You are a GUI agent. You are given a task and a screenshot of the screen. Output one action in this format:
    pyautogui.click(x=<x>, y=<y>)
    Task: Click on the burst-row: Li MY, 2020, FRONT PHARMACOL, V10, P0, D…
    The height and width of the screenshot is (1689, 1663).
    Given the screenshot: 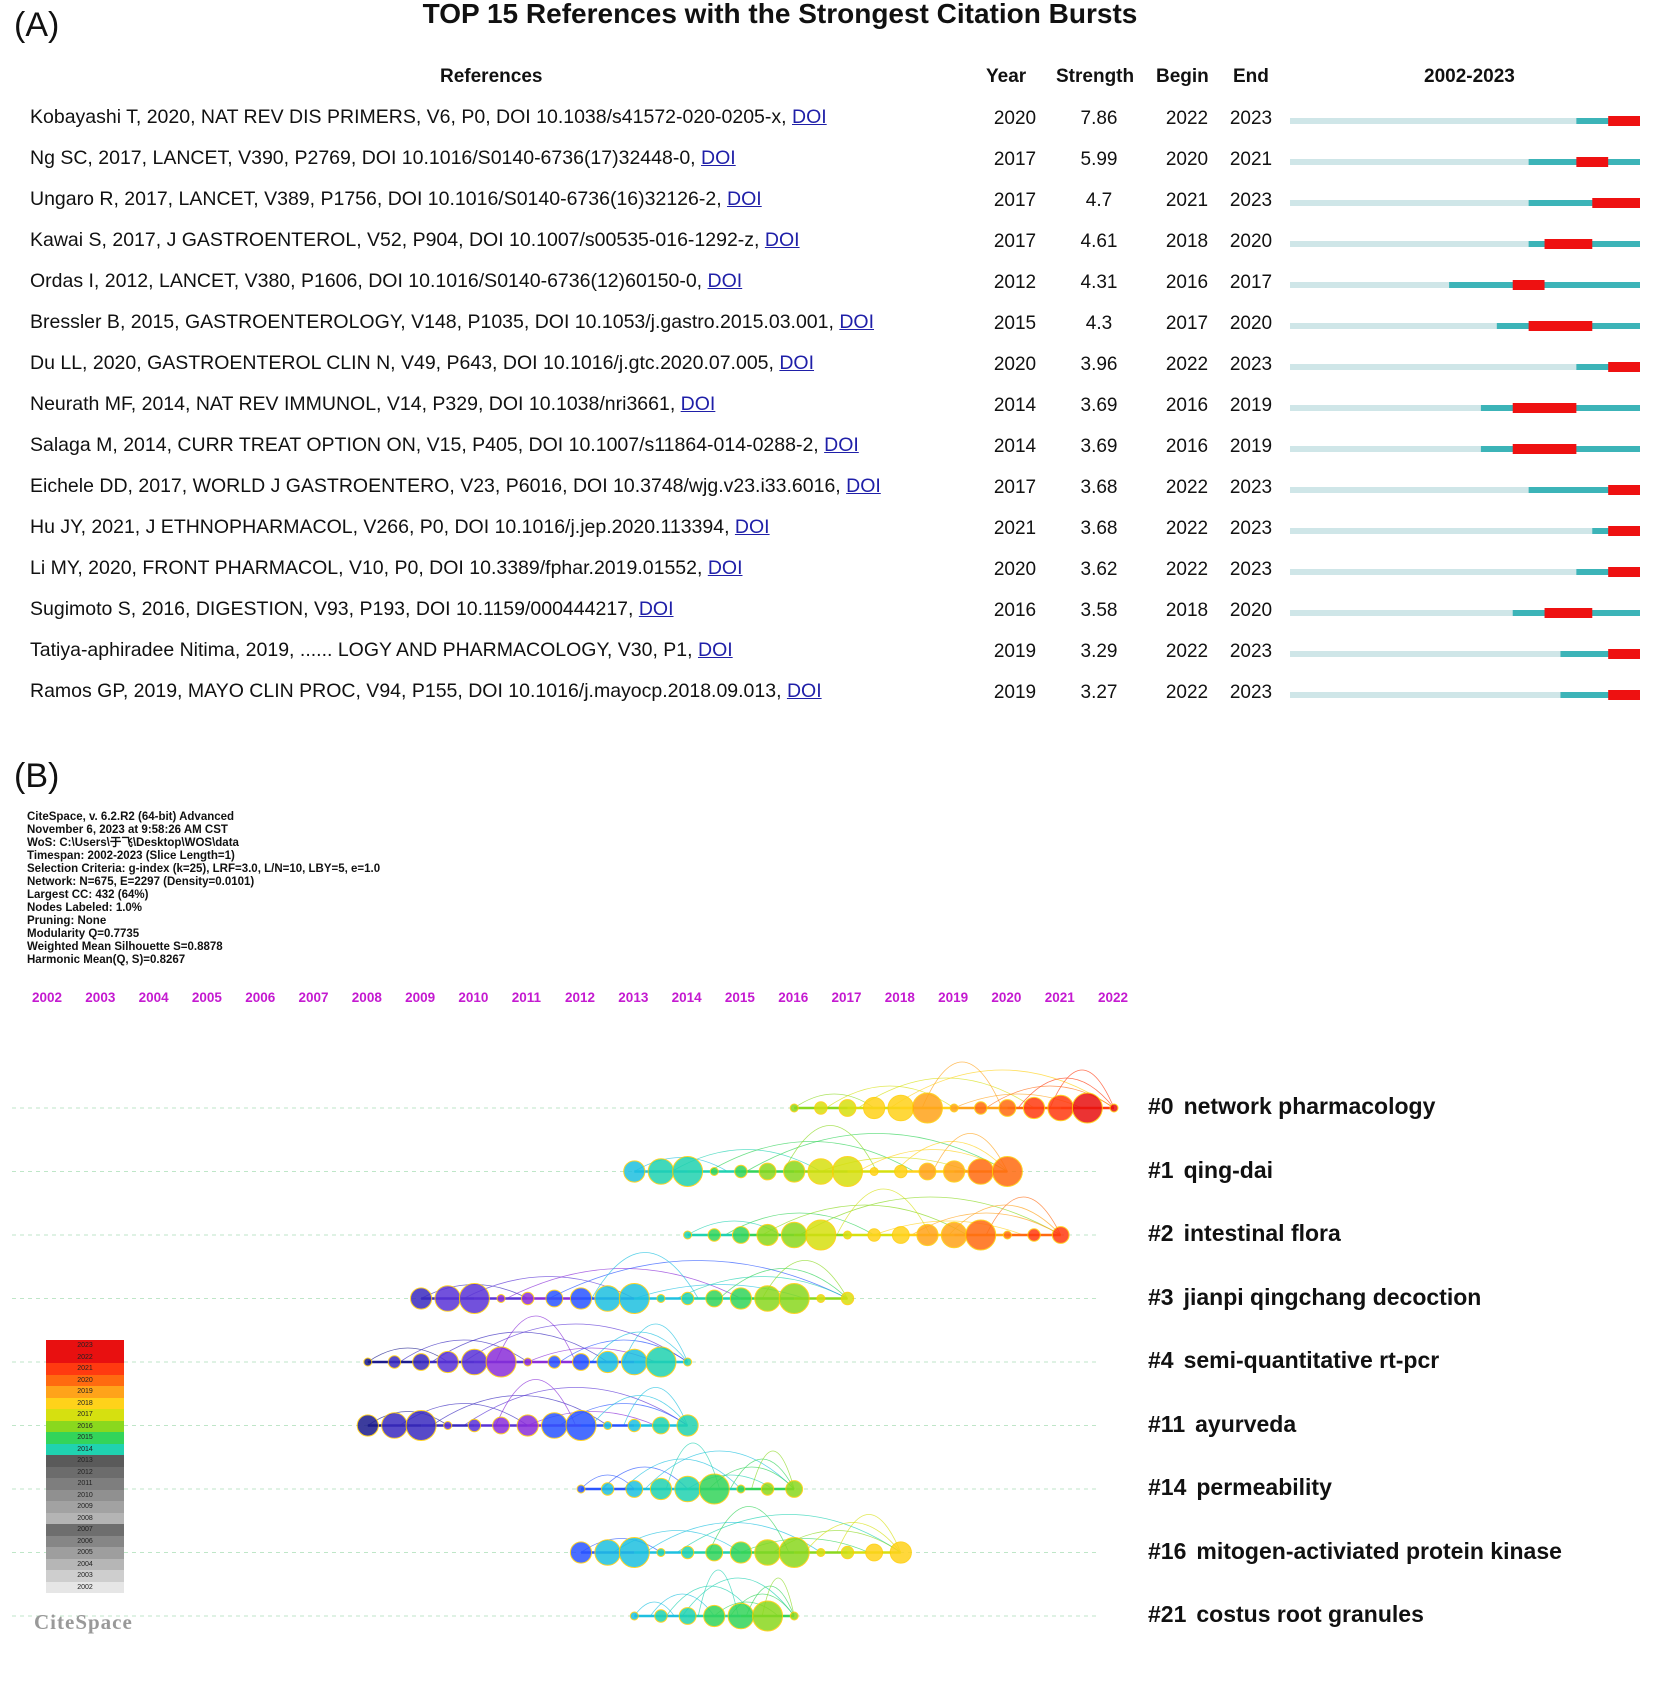 What is the action you would take?
    pyautogui.click(x=831, y=576)
    